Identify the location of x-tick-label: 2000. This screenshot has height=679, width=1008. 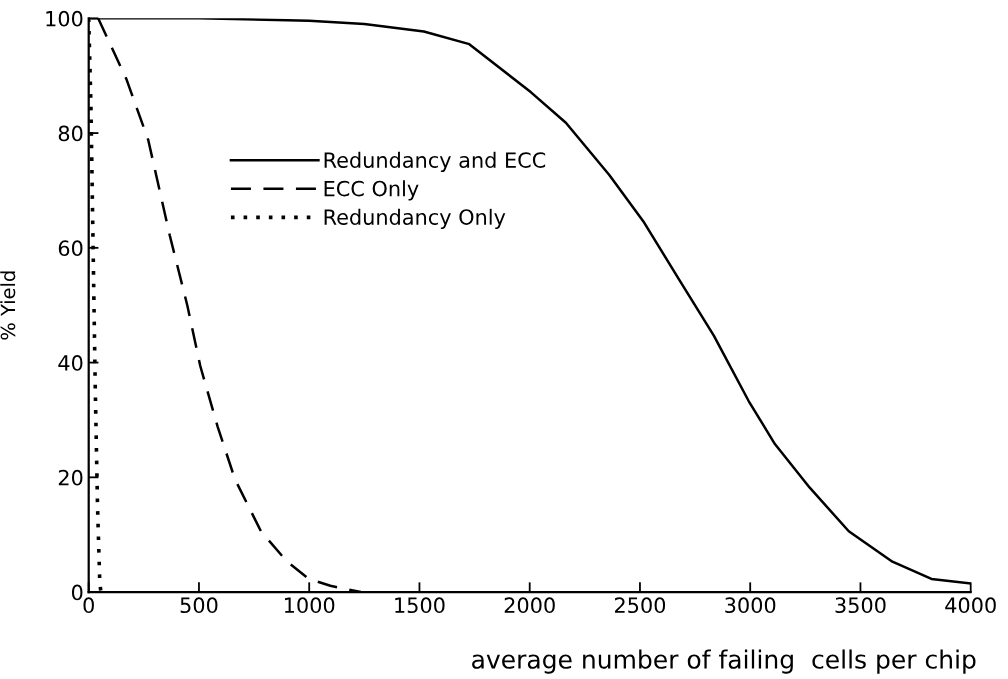
(529, 605).